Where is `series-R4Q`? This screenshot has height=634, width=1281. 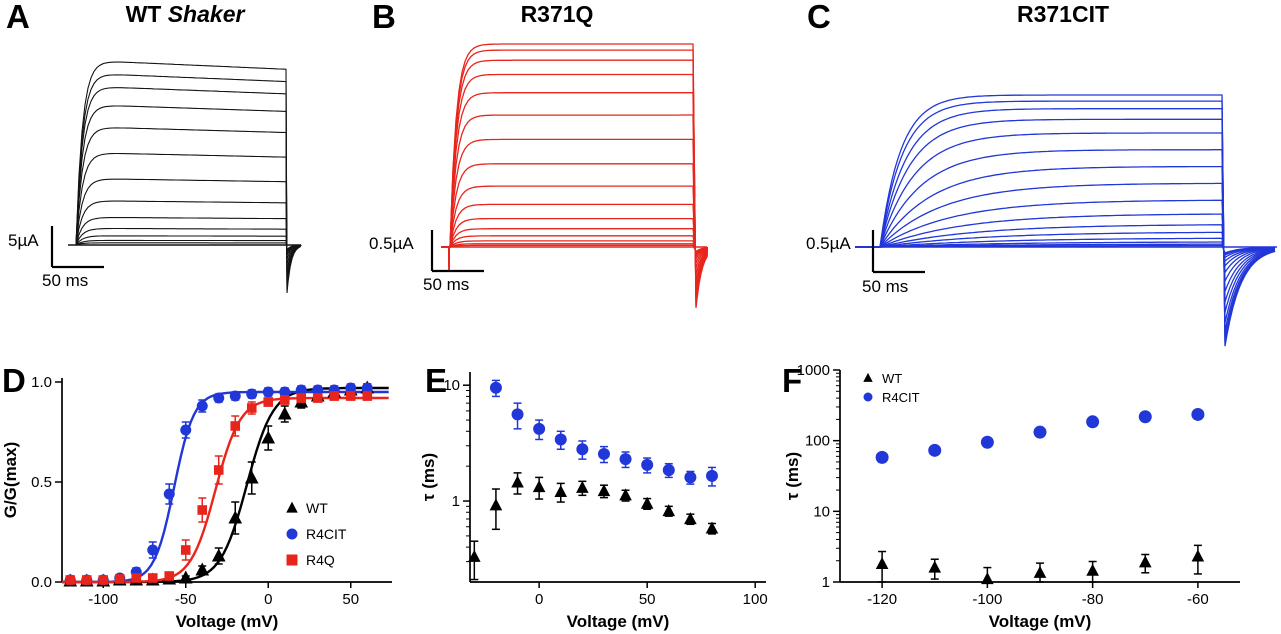 series-R4Q is located at coordinates (219, 488).